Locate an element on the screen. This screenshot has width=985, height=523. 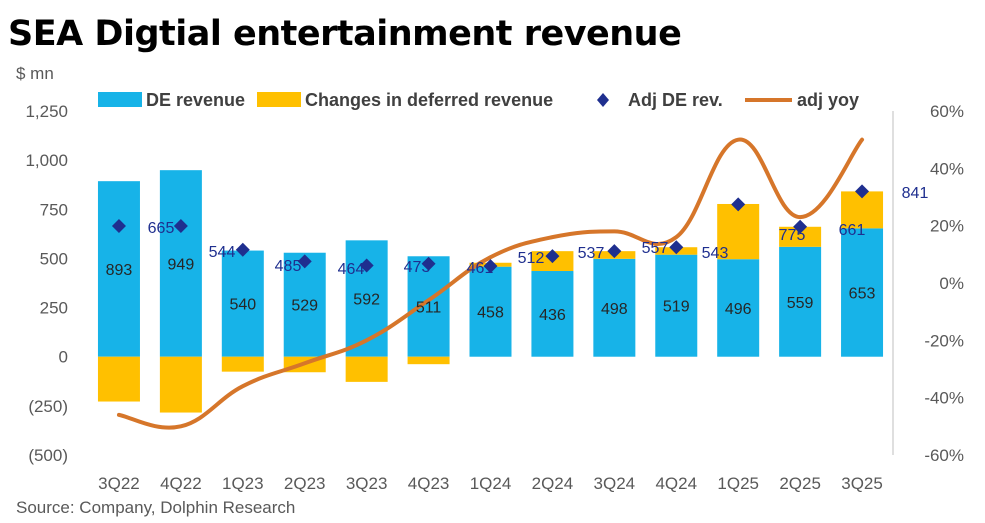
x-tick-label: 2Q23 is located at coordinates (305, 483).